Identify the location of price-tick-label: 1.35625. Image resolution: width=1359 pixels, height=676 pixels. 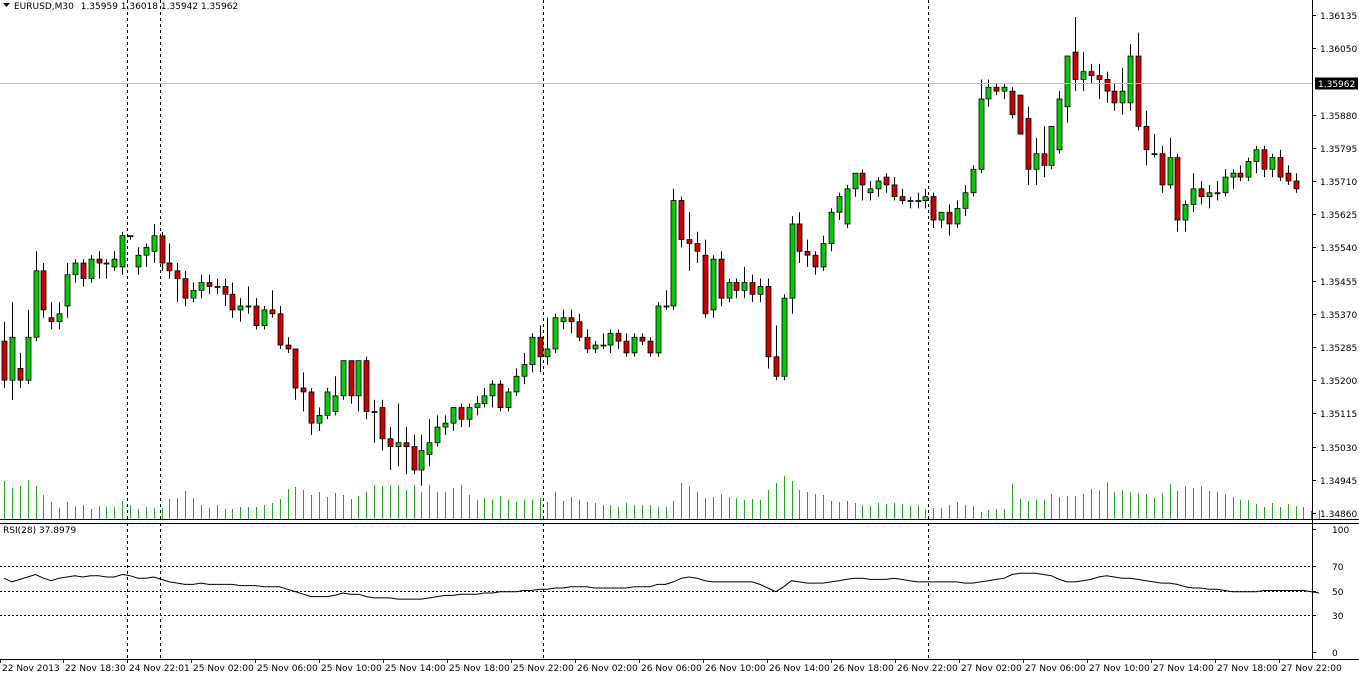
(1338, 216).